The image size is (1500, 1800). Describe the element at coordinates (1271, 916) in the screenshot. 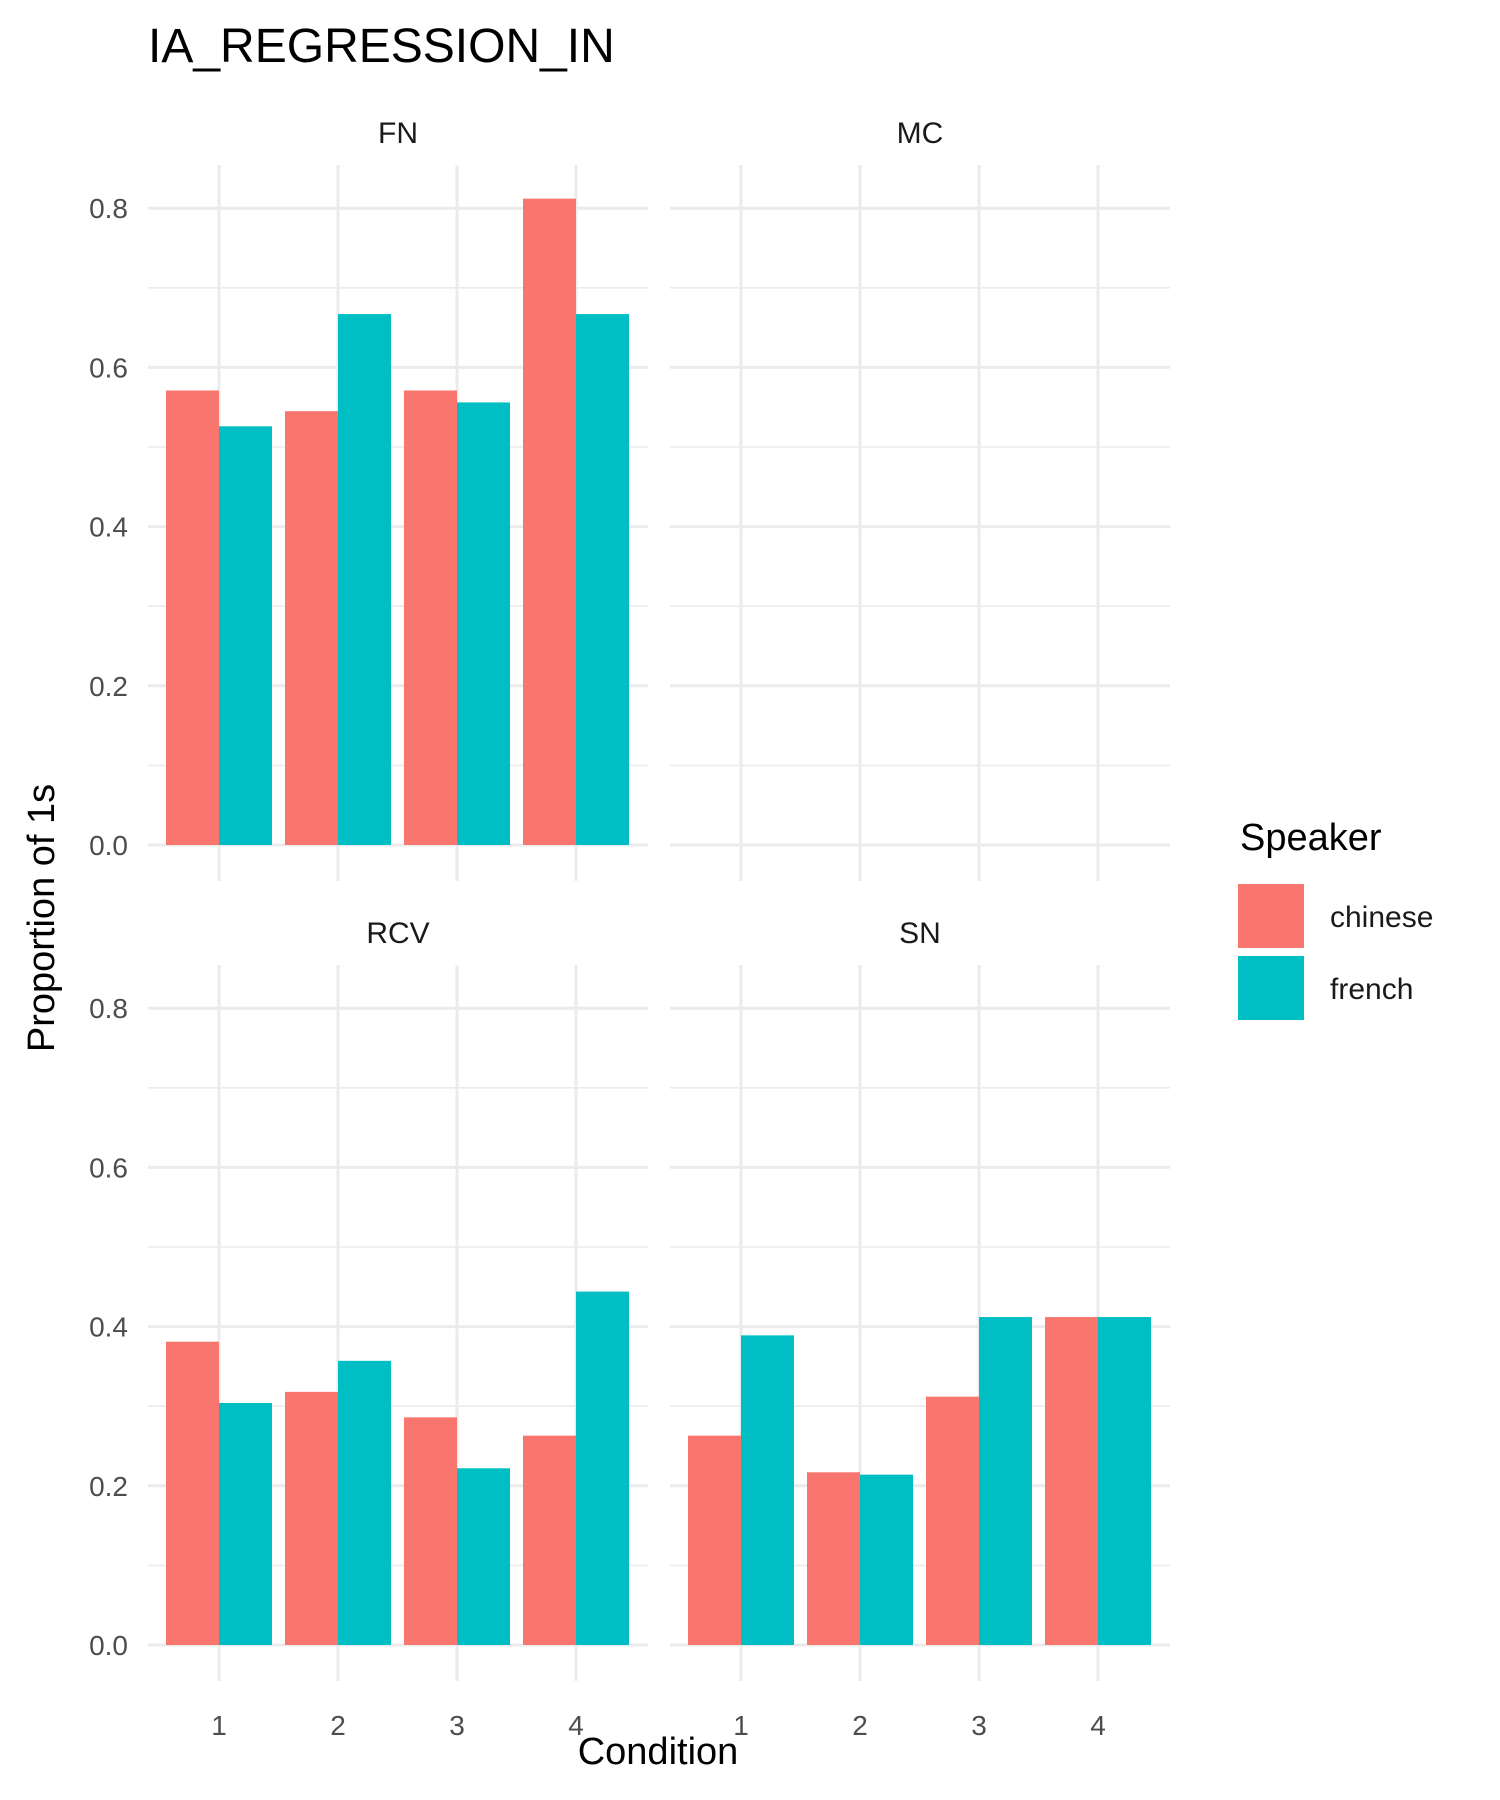

I see `legend-swatch-chinese` at that location.